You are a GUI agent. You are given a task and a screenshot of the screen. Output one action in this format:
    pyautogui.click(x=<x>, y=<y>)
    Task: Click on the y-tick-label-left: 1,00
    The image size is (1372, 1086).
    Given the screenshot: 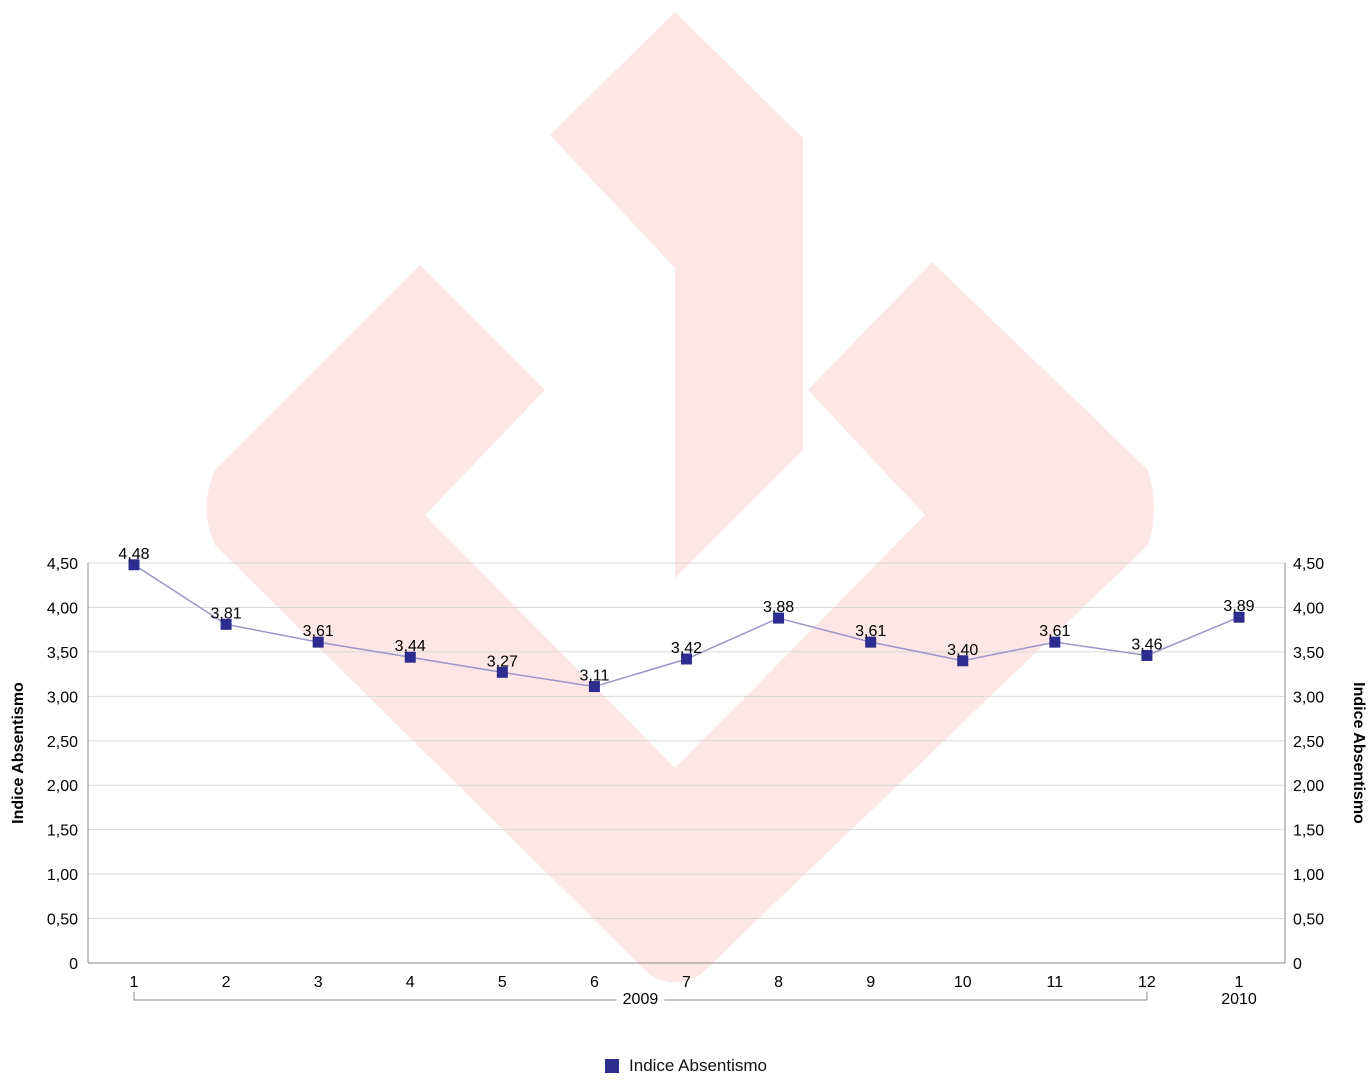 What is the action you would take?
    pyautogui.click(x=62, y=875)
    